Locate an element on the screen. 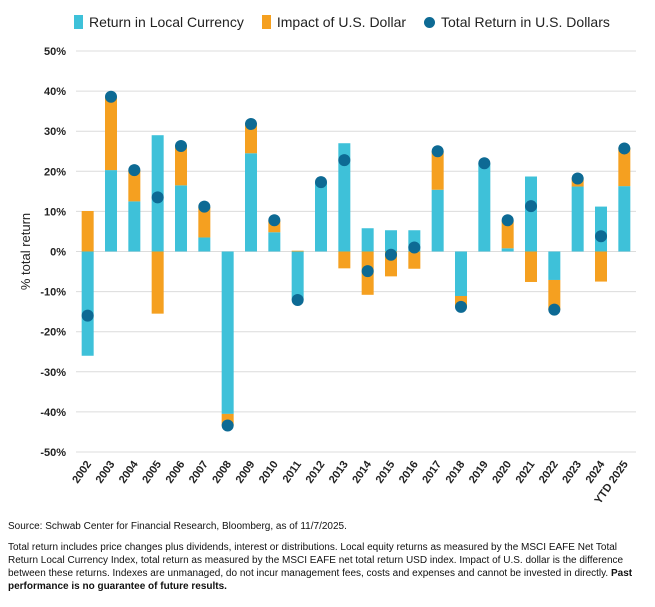 This screenshot has width=655, height=607. x-tick-label: 2006 is located at coordinates (176, 472).